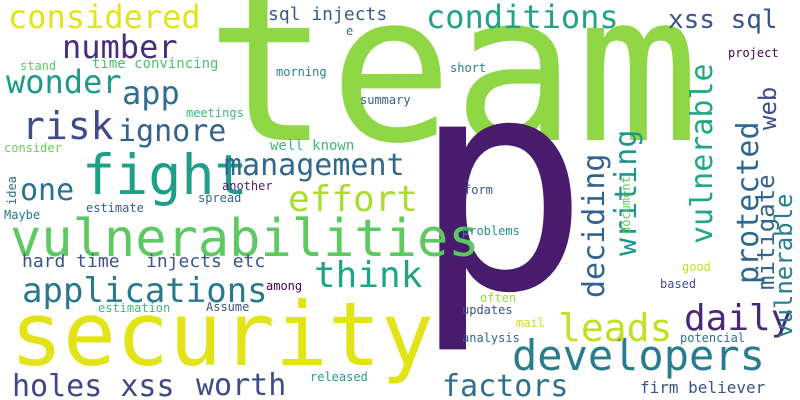  Describe the element at coordinates (594, 226) in the screenshot. I see `word-deciding: deciding` at that location.